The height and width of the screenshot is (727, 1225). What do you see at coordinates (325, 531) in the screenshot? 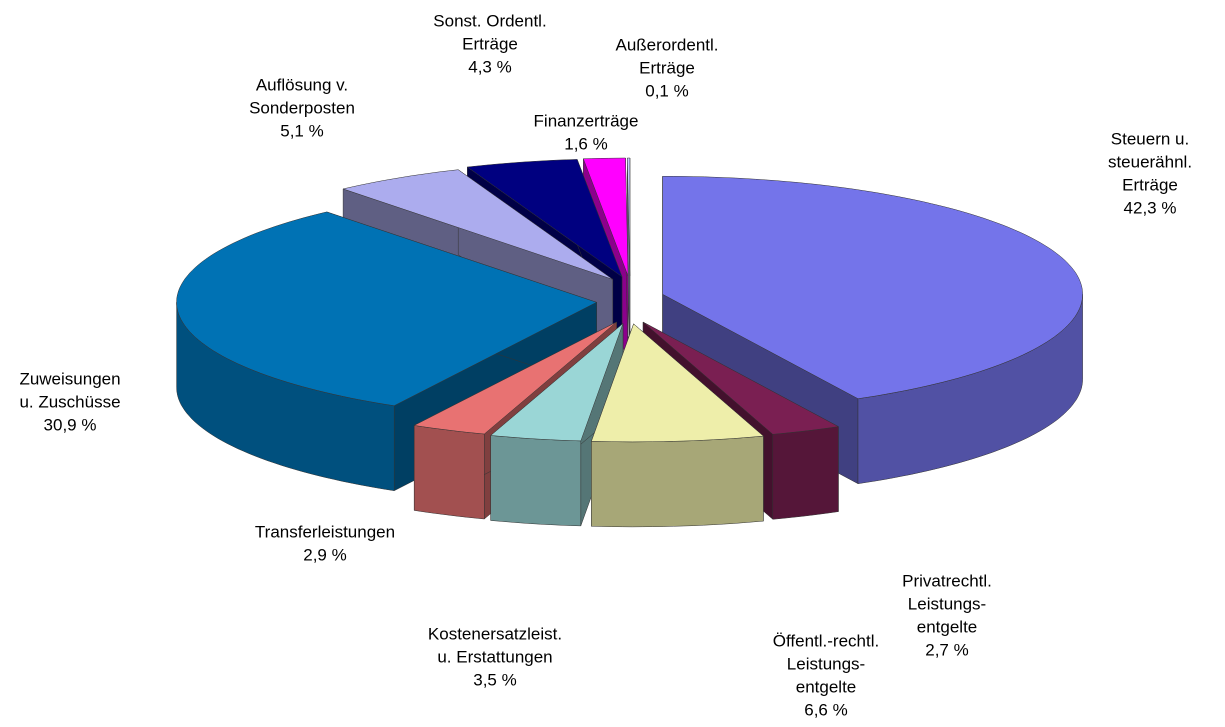
I see `slice-label: Transferleistungen` at bounding box center [325, 531].